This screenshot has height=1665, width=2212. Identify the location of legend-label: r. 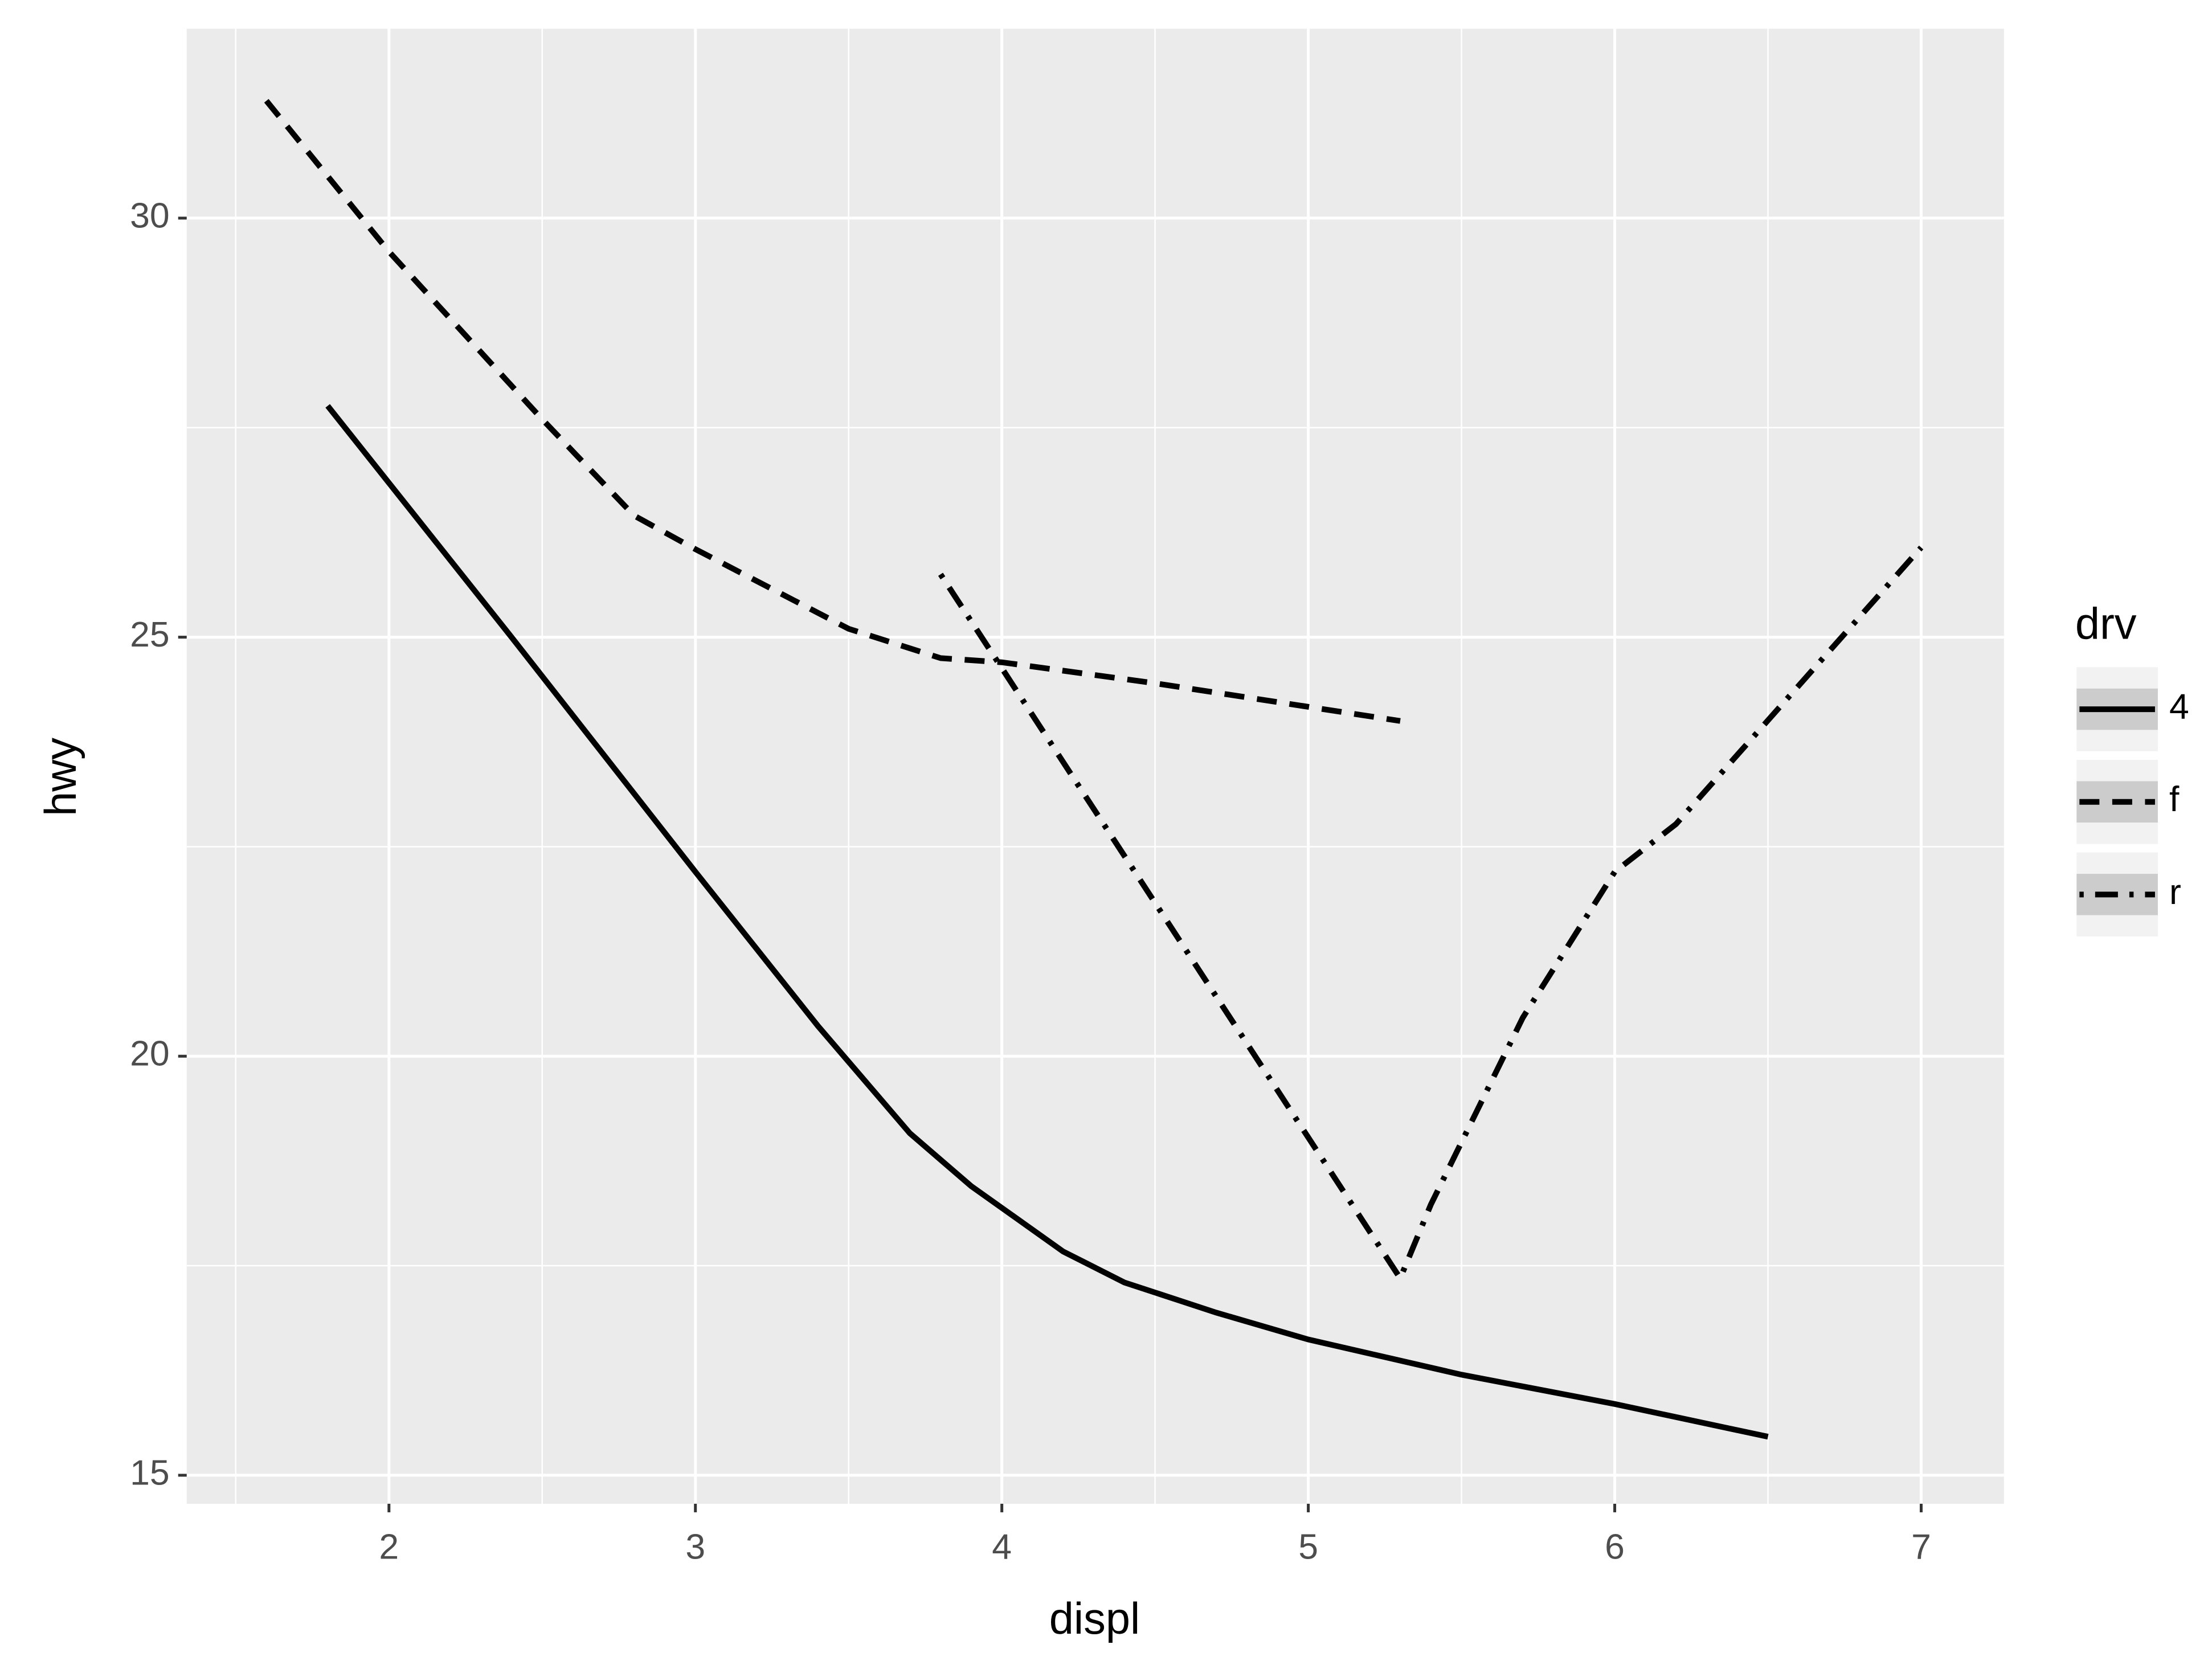
(2175, 892).